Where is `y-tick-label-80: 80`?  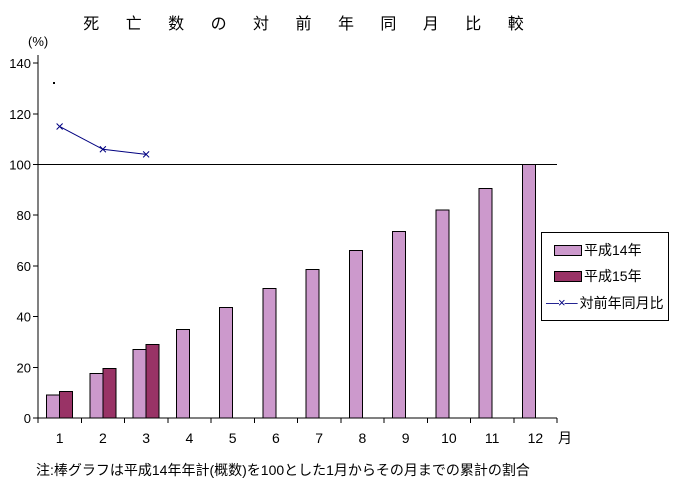 y-tick-label-80: 80 is located at coordinates (24, 215).